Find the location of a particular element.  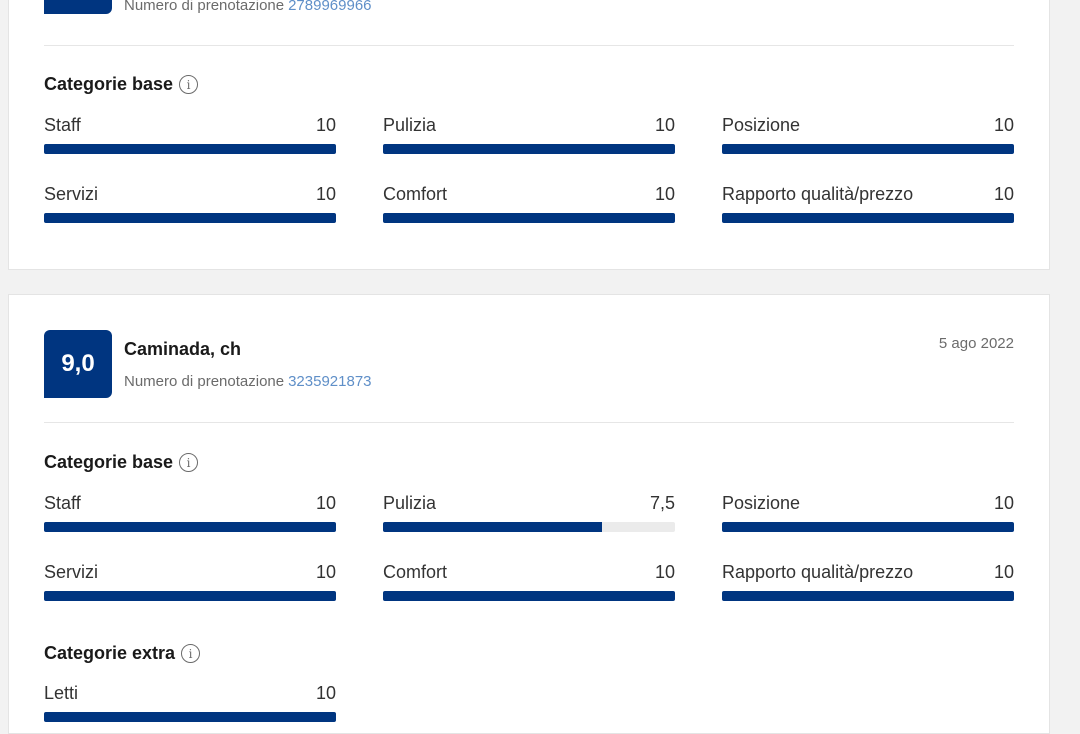

score-badge: 9,0 is located at coordinates (78, 364).